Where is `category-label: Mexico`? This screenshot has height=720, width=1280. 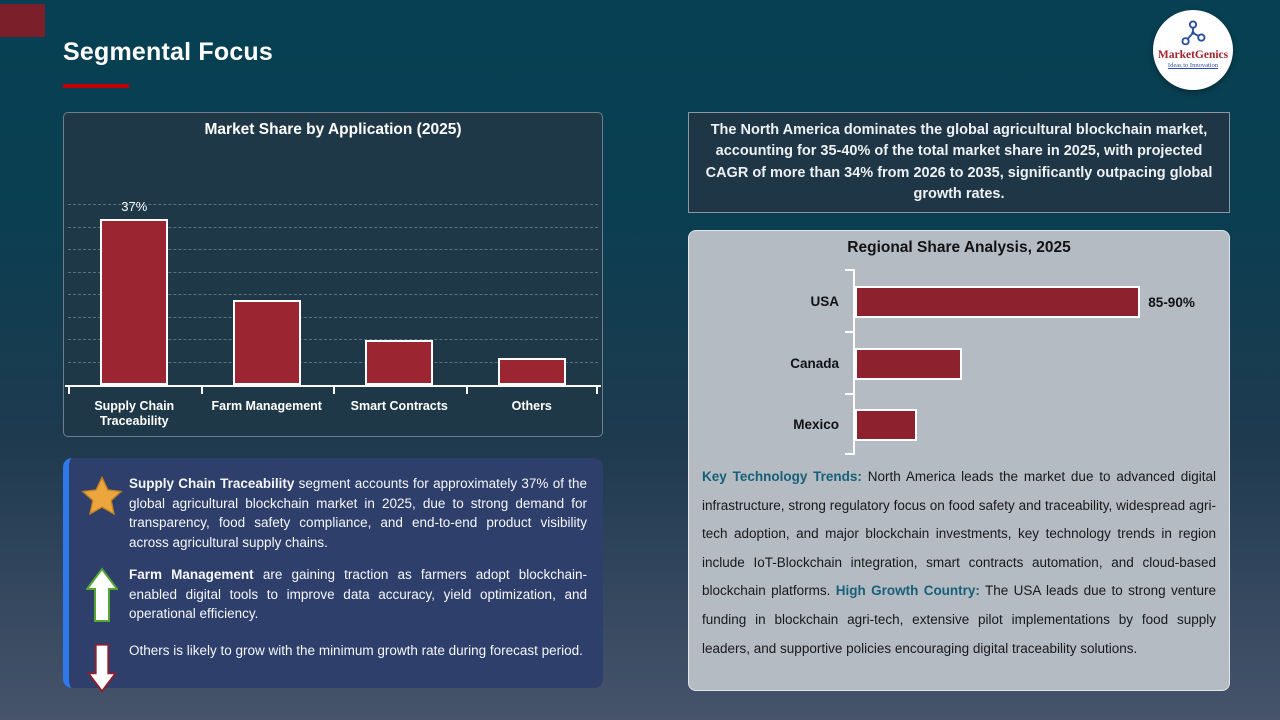 category-label: Mexico is located at coordinates (816, 424).